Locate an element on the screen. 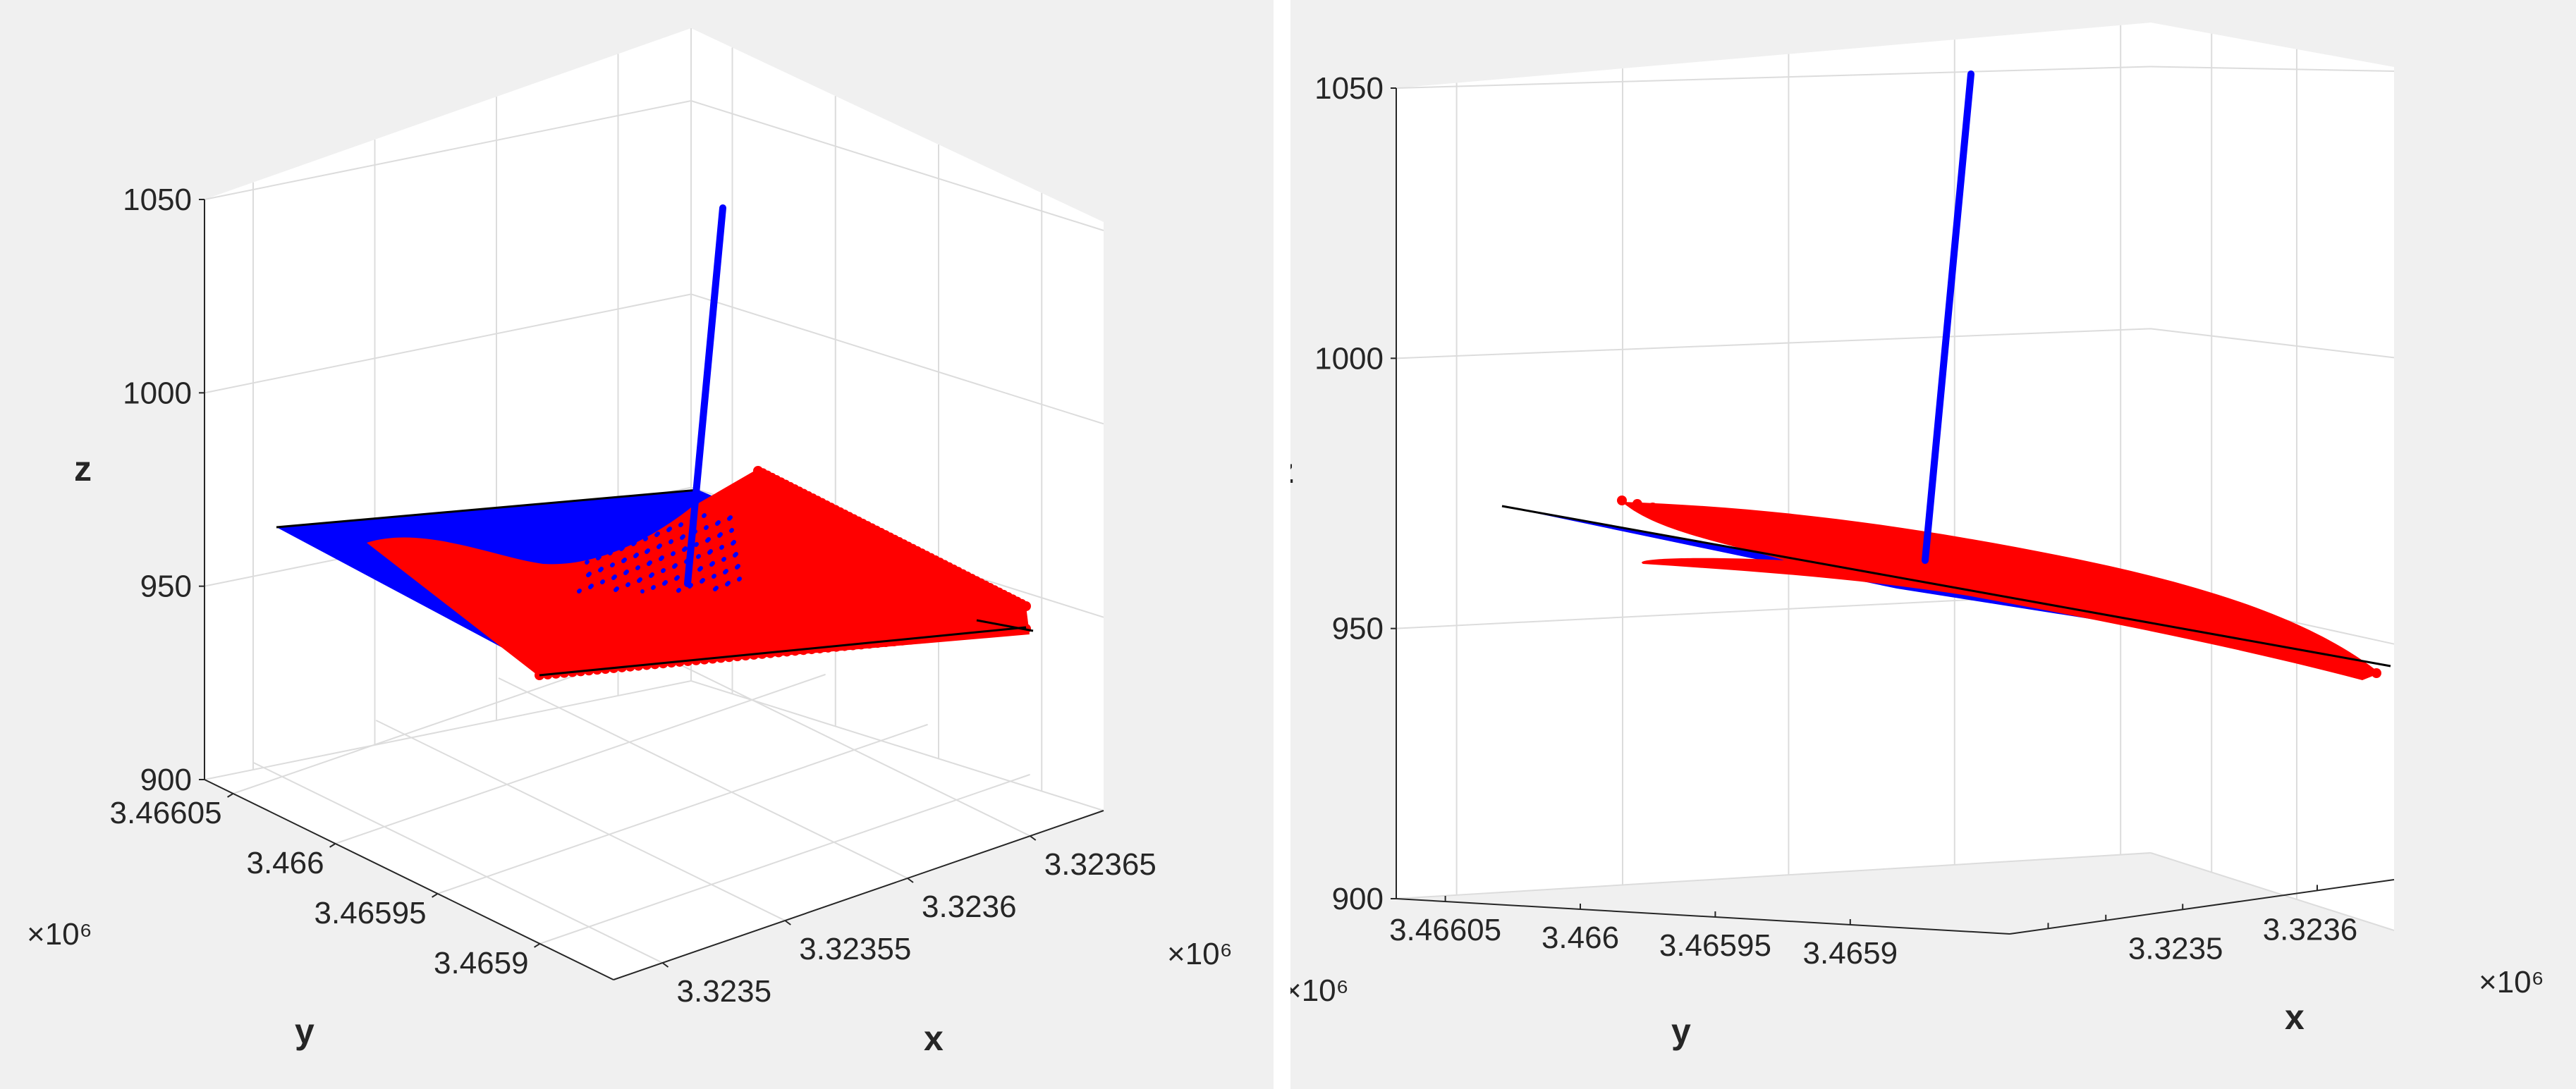  left-y-tick-label: 3.46605 is located at coordinates (166, 813).